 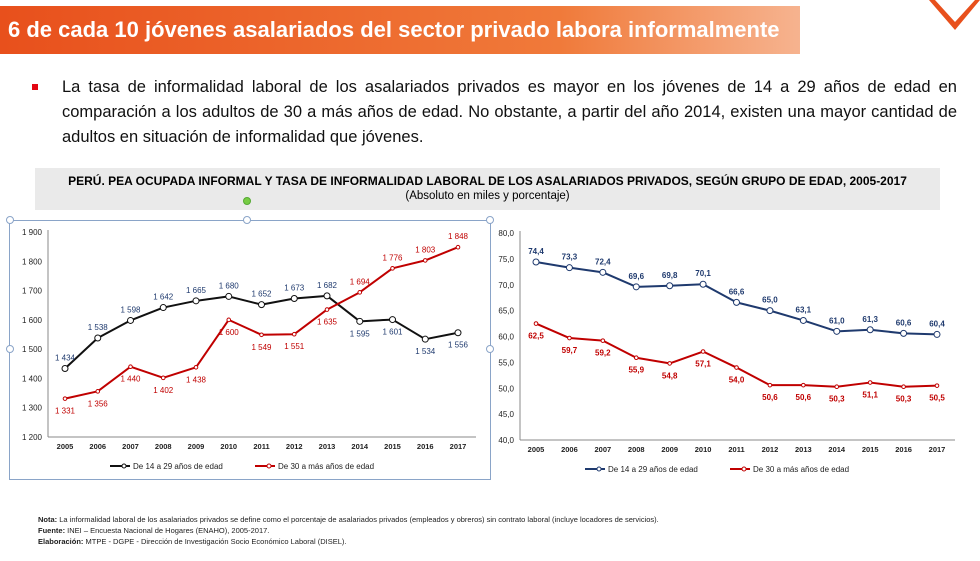 I want to click on data-label: 1 680, so click(x=229, y=285).